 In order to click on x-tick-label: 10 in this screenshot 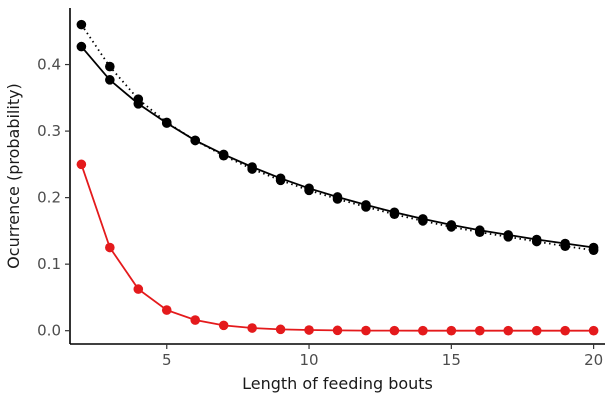, I will do `click(308, 360)`.